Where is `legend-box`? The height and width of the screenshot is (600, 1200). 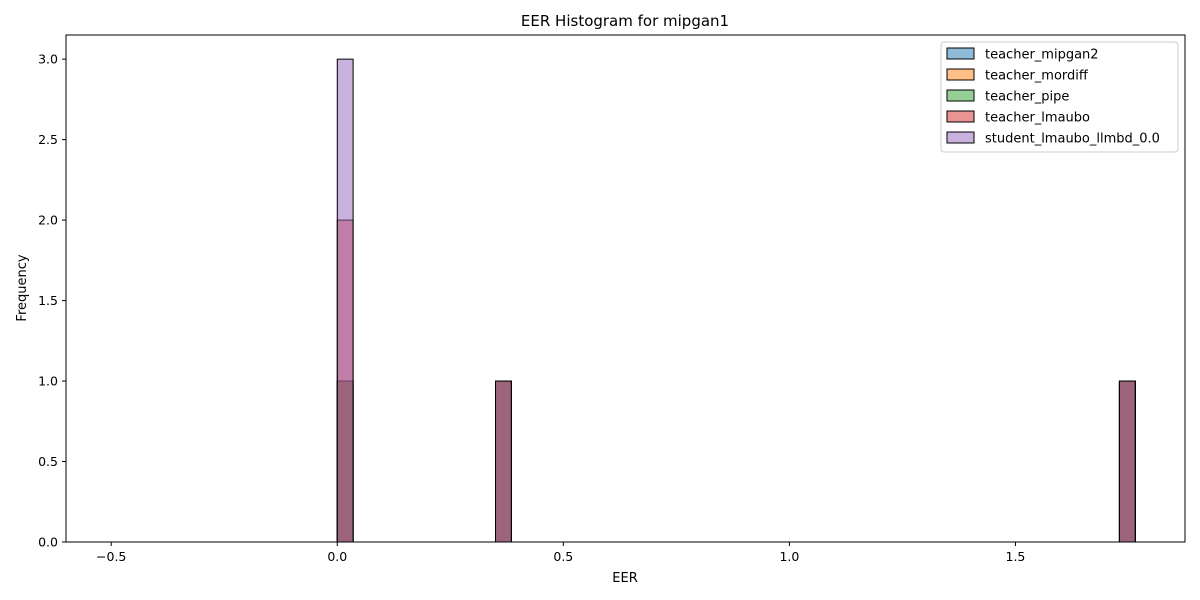
legend-box is located at coordinates (1059, 97).